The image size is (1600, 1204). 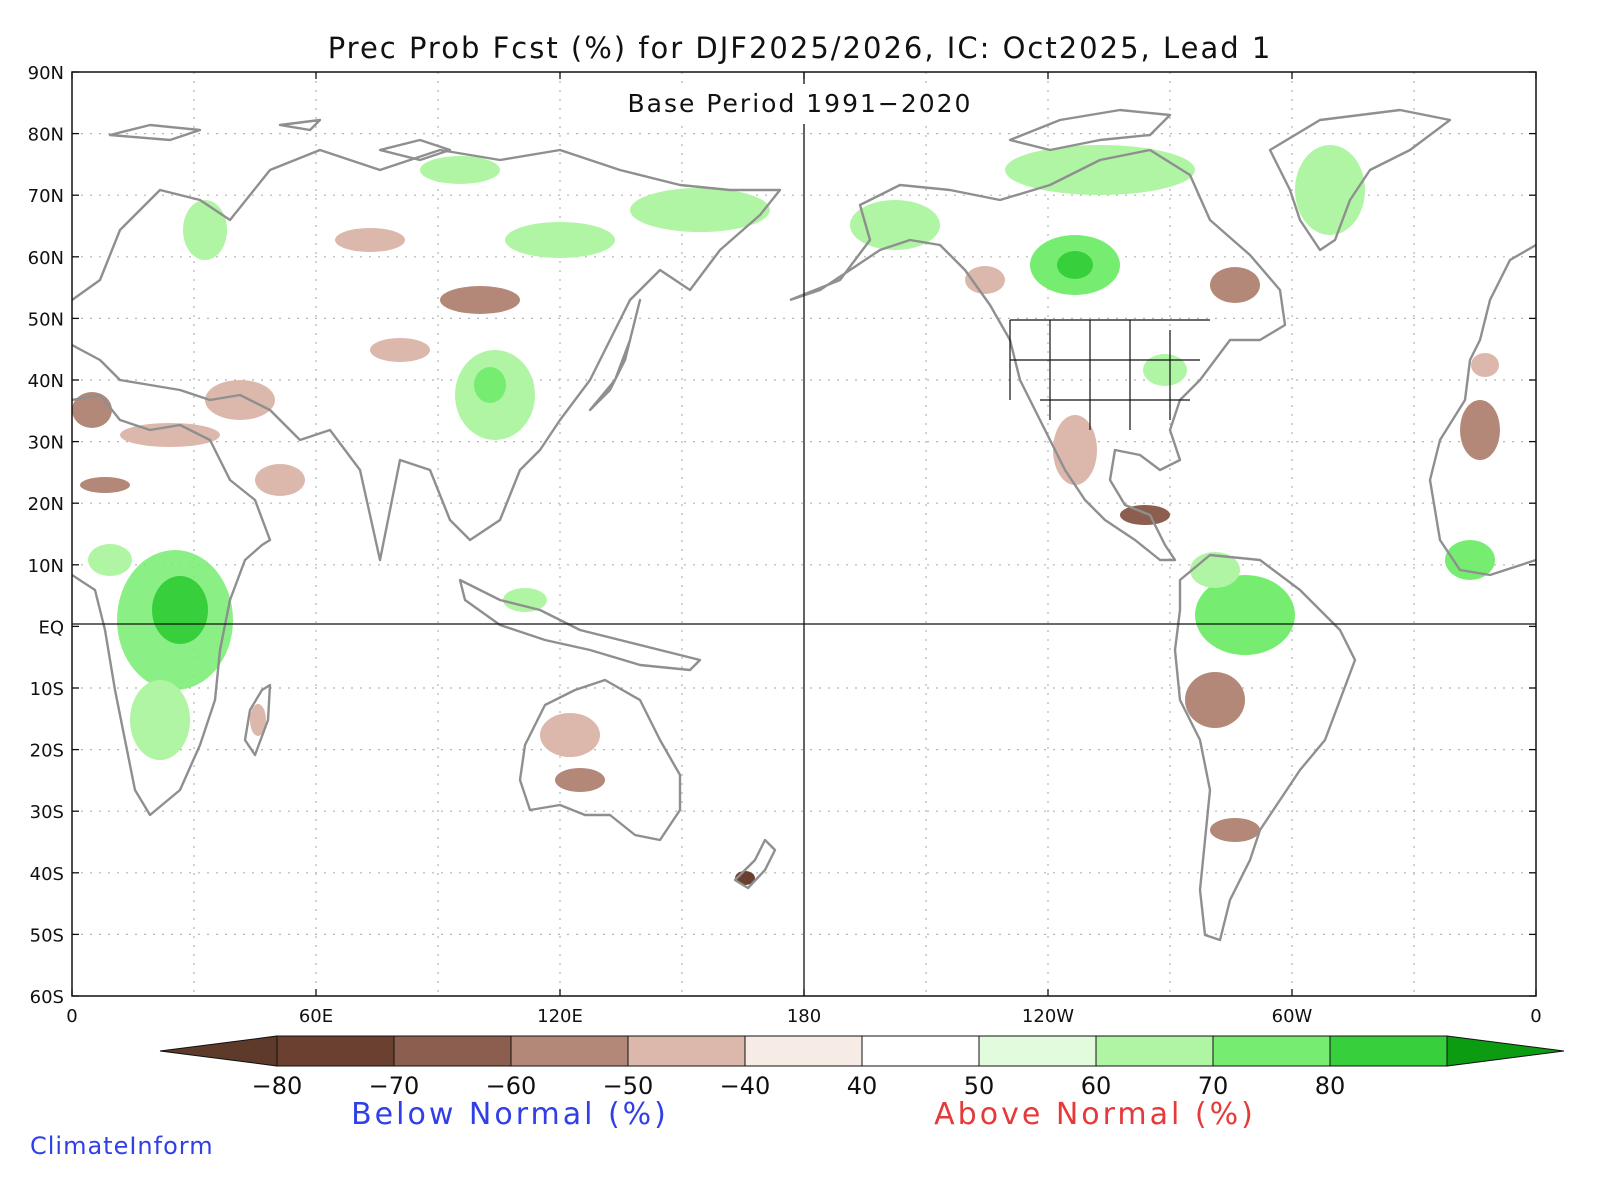 I want to click on coast-japan, so click(x=615, y=355).